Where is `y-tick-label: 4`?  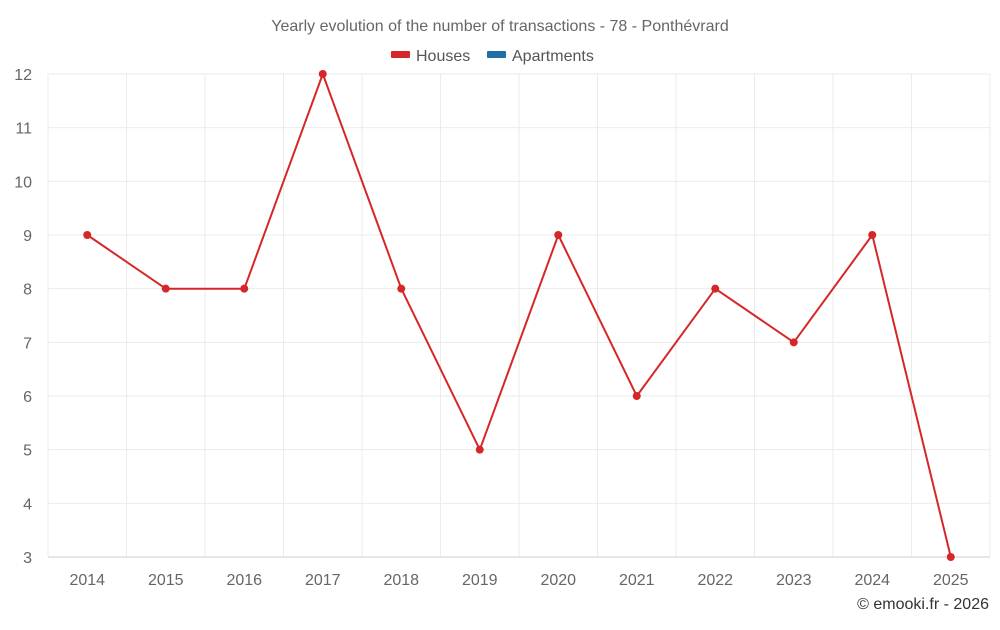 y-tick-label: 4 is located at coordinates (27, 504).